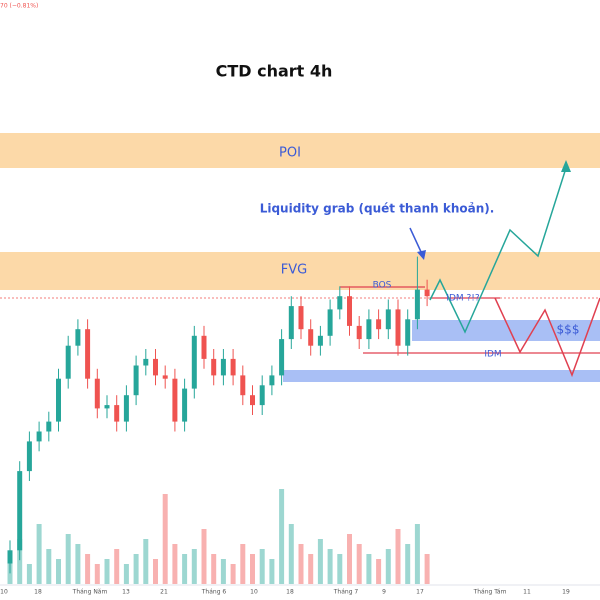  I want to click on fvg-label: FVG, so click(294, 270).